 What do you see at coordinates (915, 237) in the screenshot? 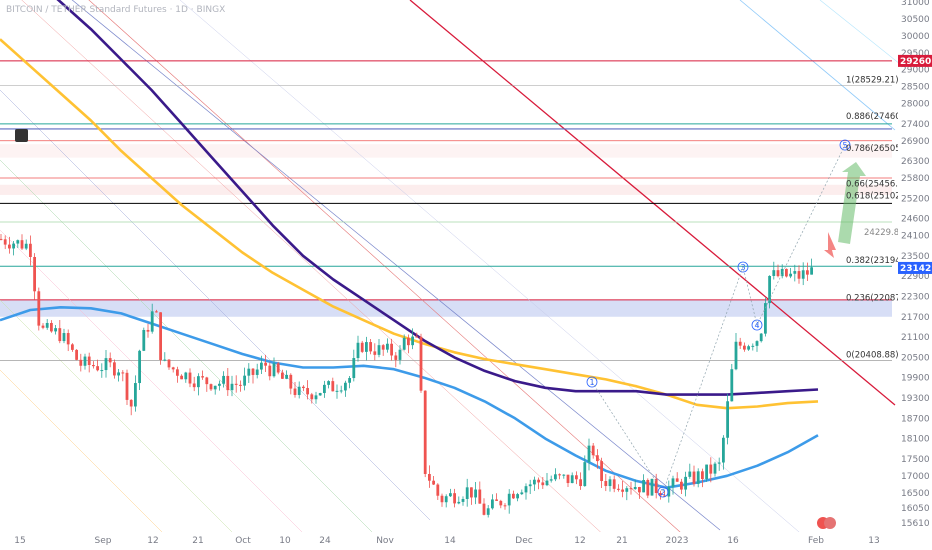
I see `y-tick-label: 24100` at bounding box center [915, 237].